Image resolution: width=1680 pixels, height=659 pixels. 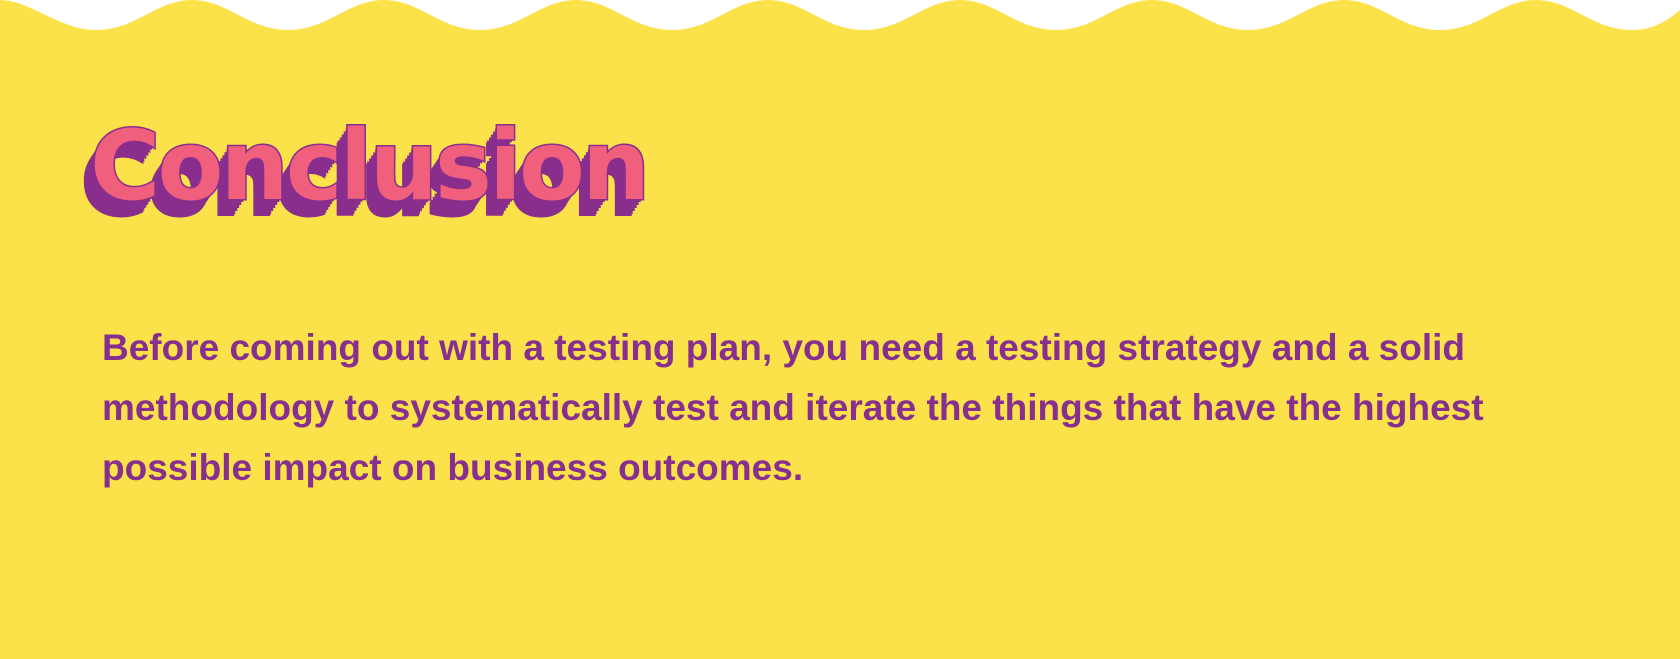 I want to click on slide-title: Conclusion, so click(x=369, y=166).